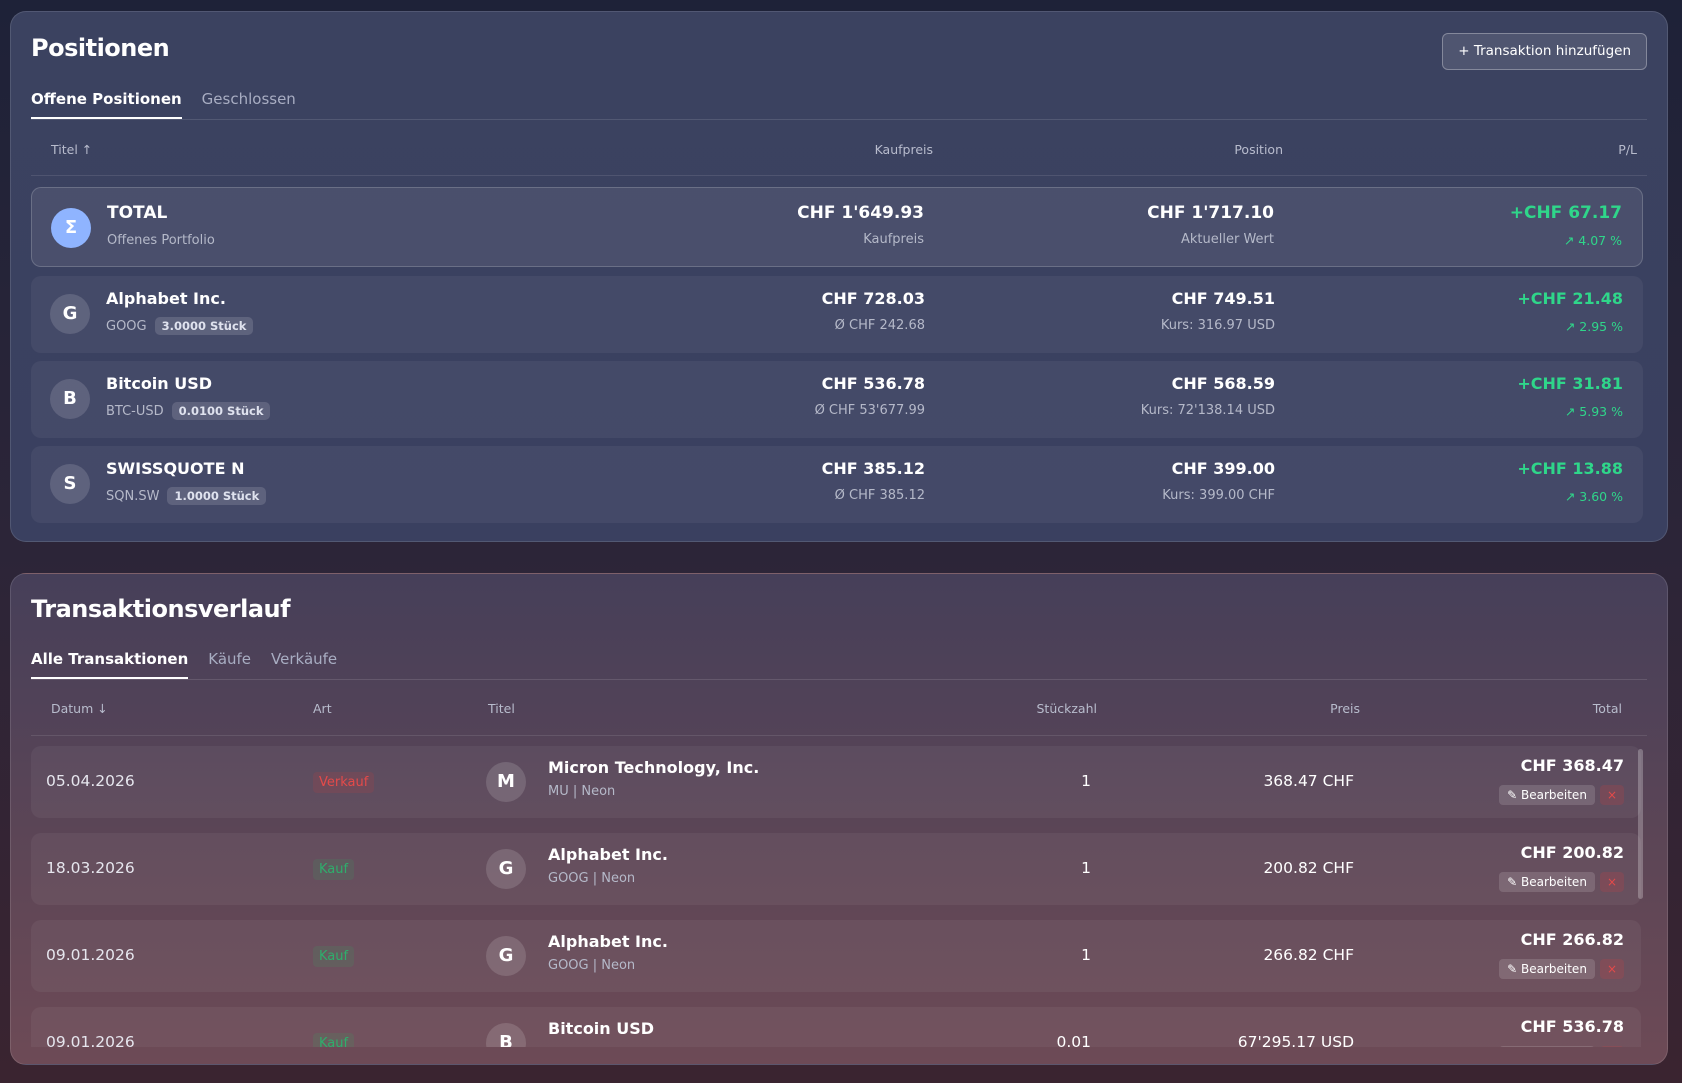  Describe the element at coordinates (1067, 708) in the screenshot. I see `column-header: Stückzahl` at that location.